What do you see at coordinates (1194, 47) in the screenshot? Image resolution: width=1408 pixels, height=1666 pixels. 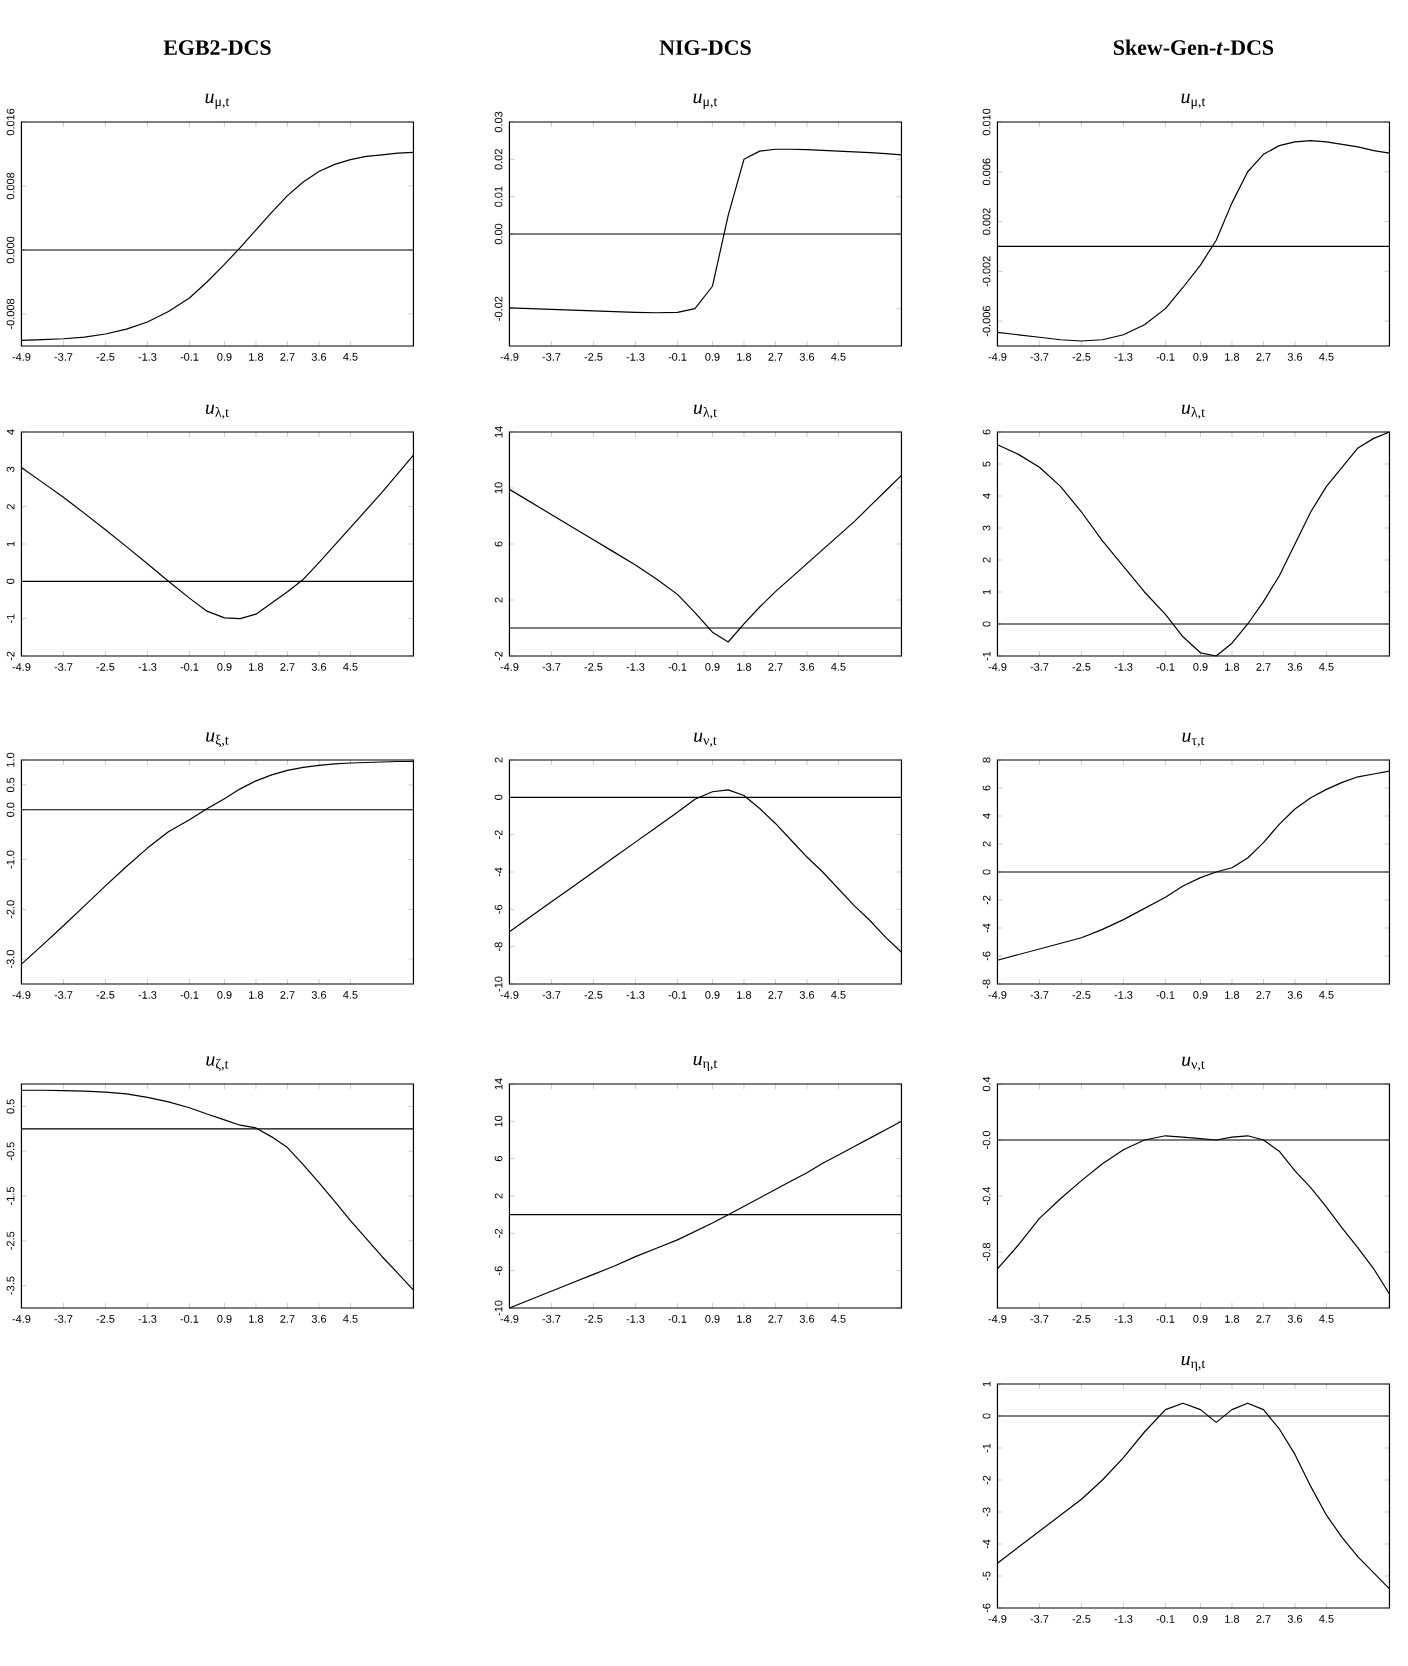 I see `chart-title: Skew-Gen-t-DCS` at bounding box center [1194, 47].